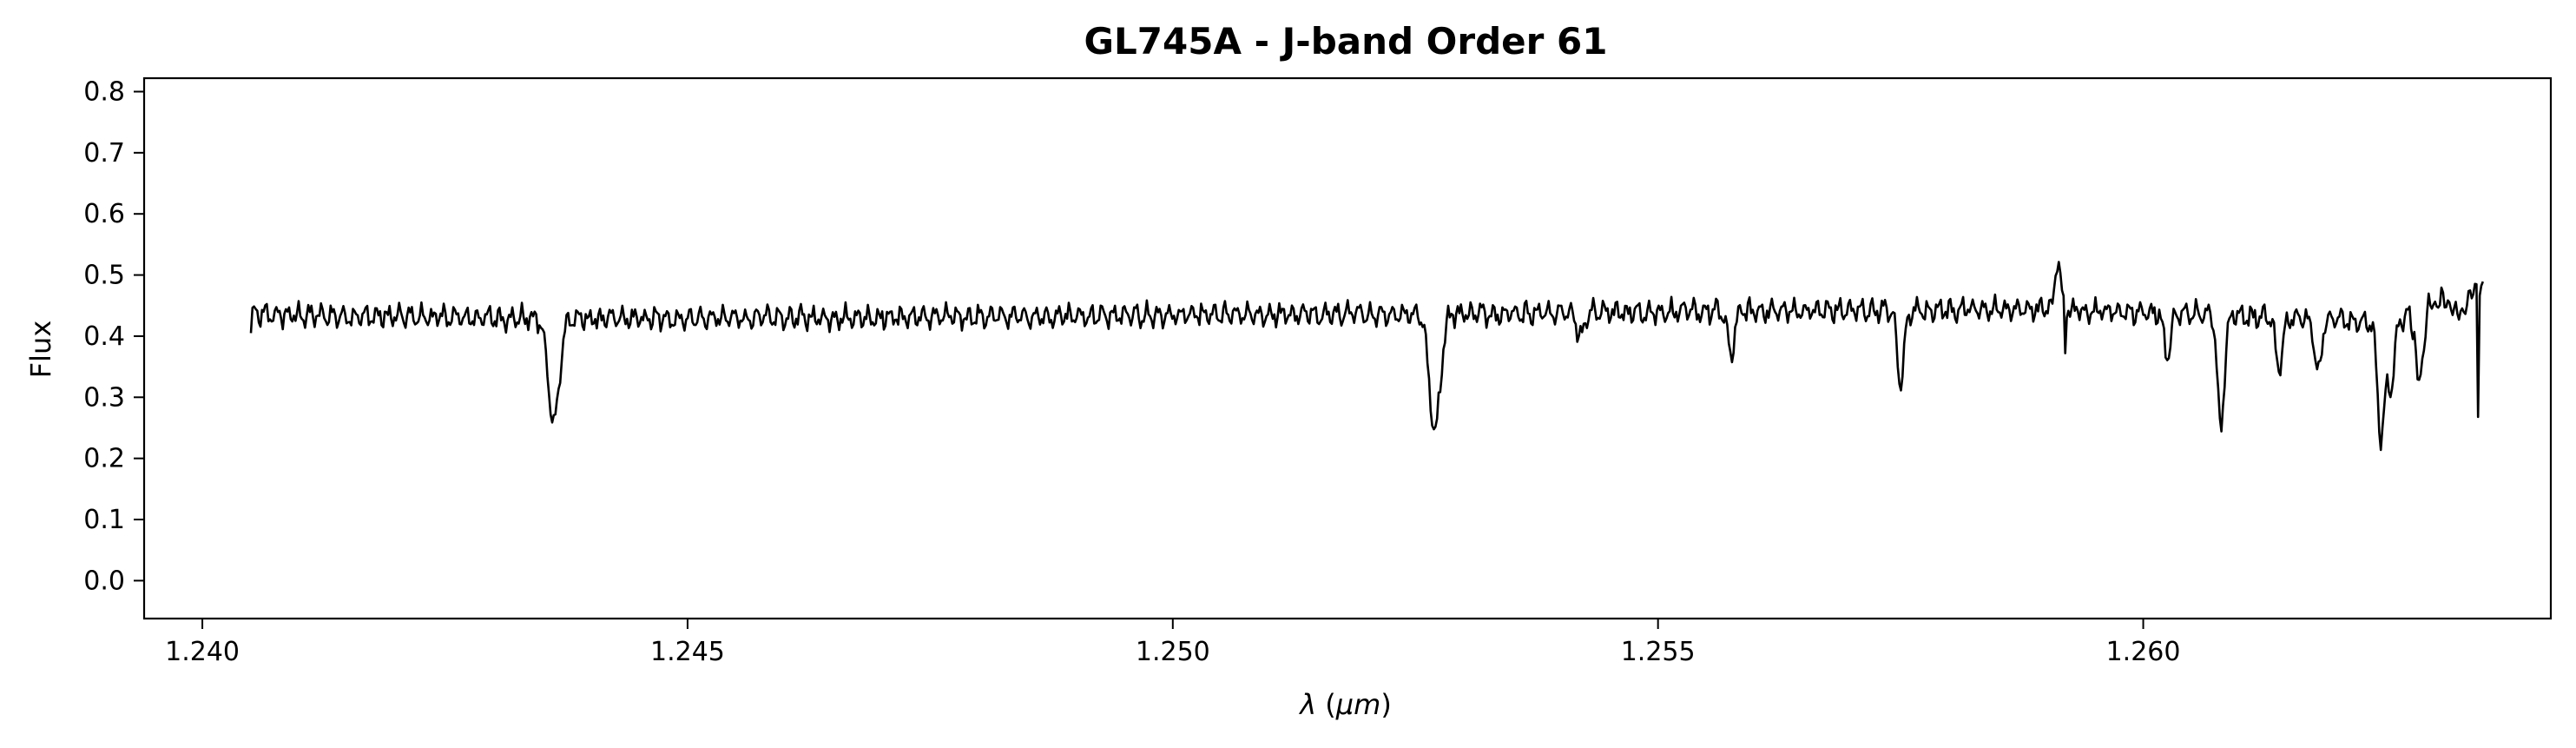  Describe the element at coordinates (1345, 704) in the screenshot. I see `x-axis-label: λ (μm)` at that location.